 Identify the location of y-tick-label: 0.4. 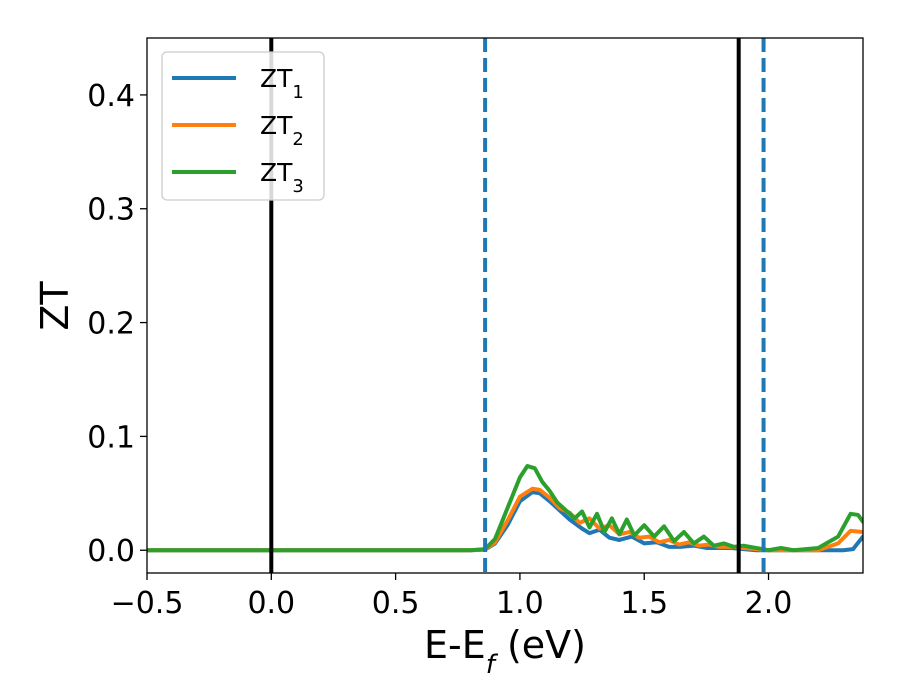
(111, 96).